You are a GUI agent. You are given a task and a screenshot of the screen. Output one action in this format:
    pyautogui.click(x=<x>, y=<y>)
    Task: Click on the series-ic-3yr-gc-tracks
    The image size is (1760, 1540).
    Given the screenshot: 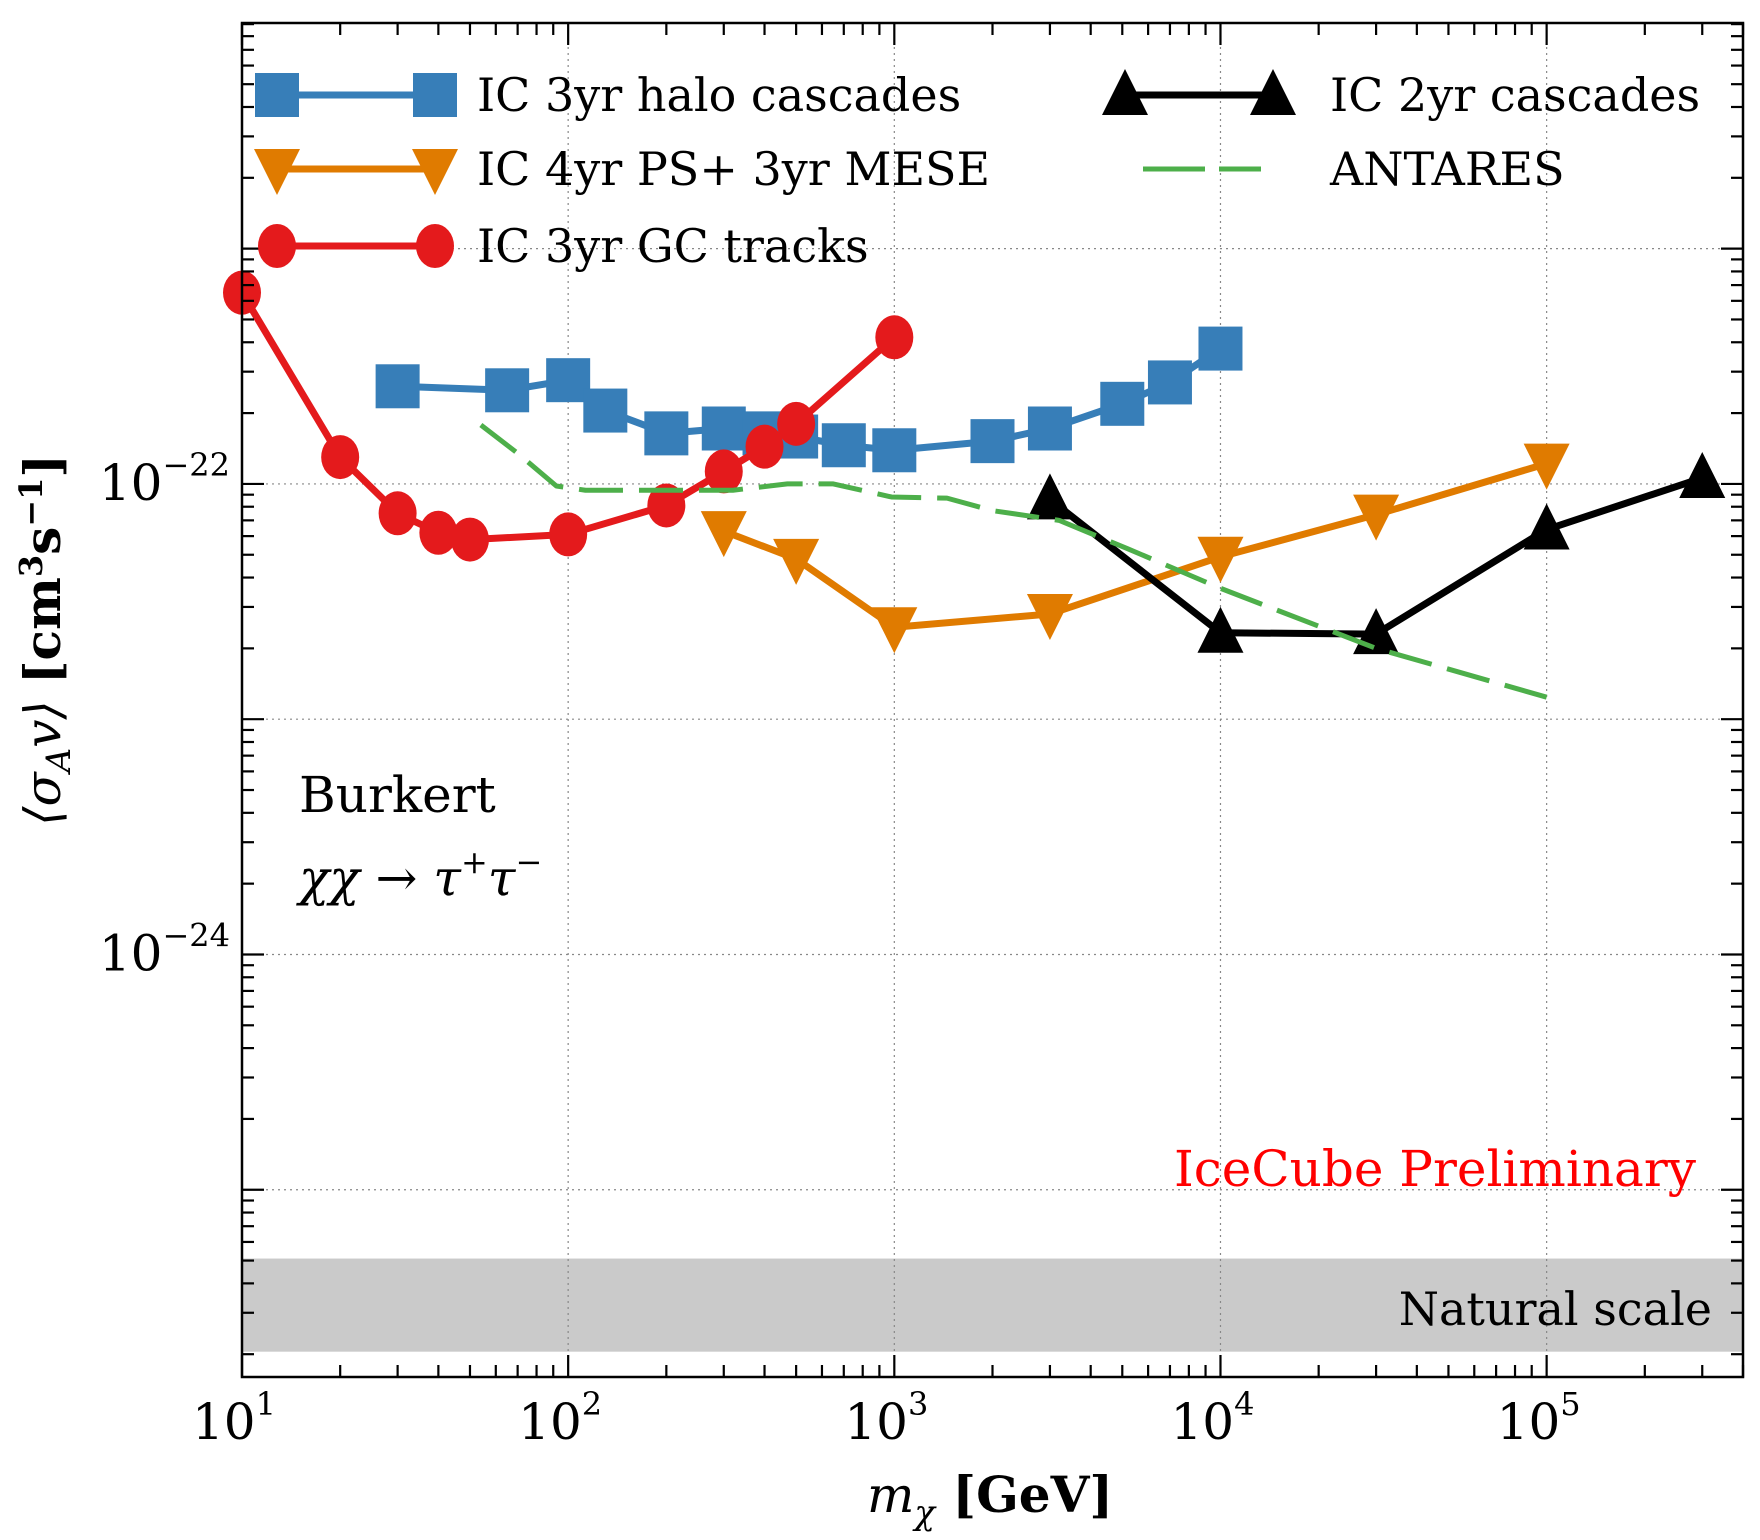 What is the action you would take?
    pyautogui.click(x=568, y=416)
    